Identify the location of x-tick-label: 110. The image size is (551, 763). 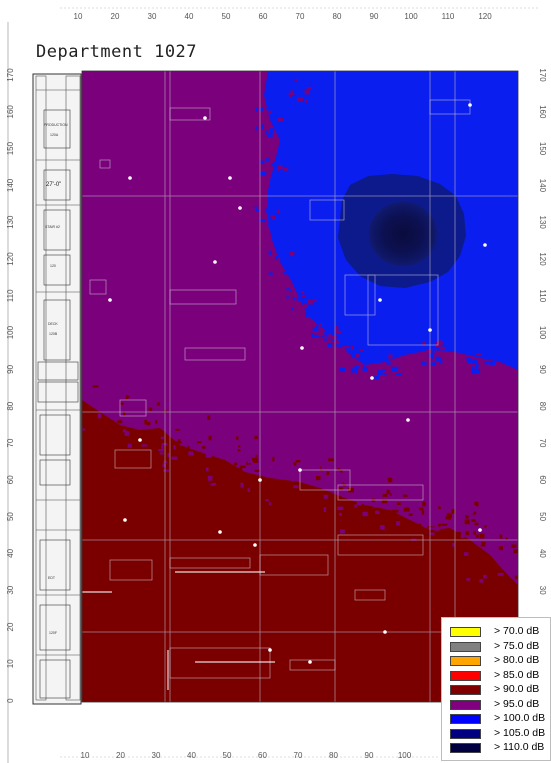
(448, 16).